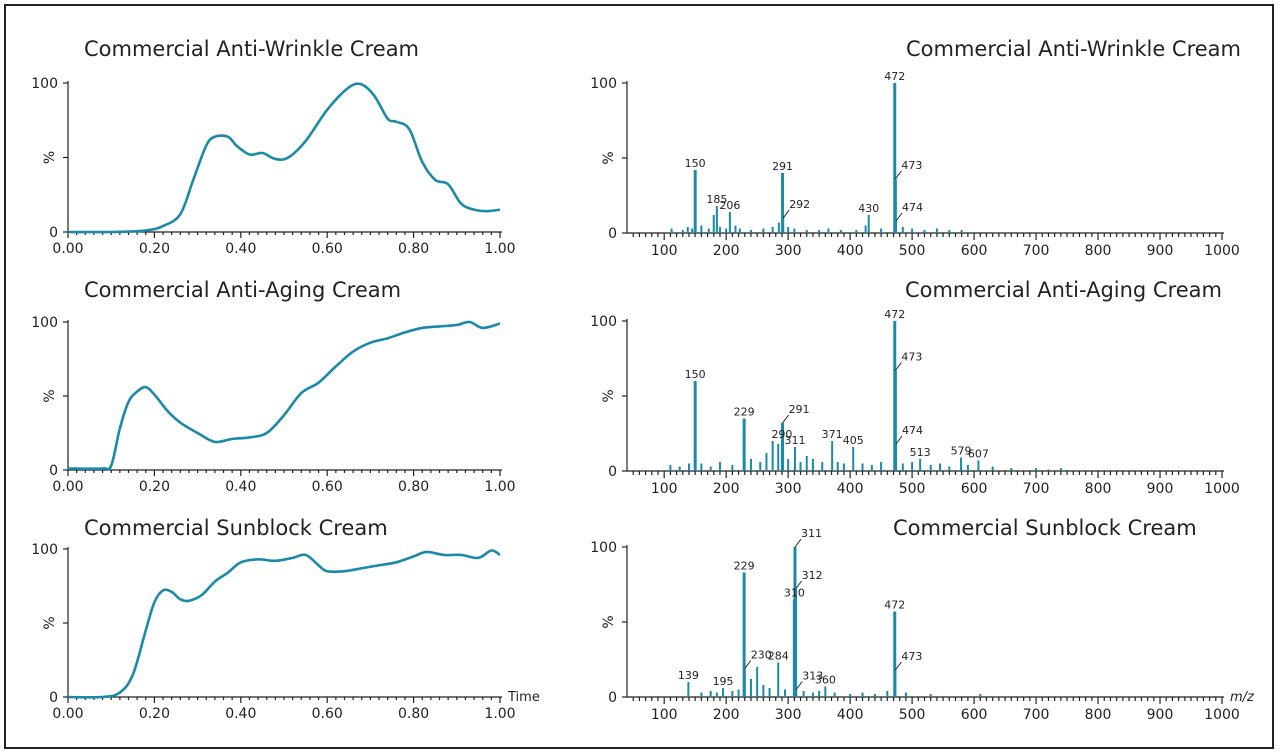 The height and width of the screenshot is (755, 1280). Describe the element at coordinates (853, 440) in the screenshot. I see `peak-label: 405` at that location.